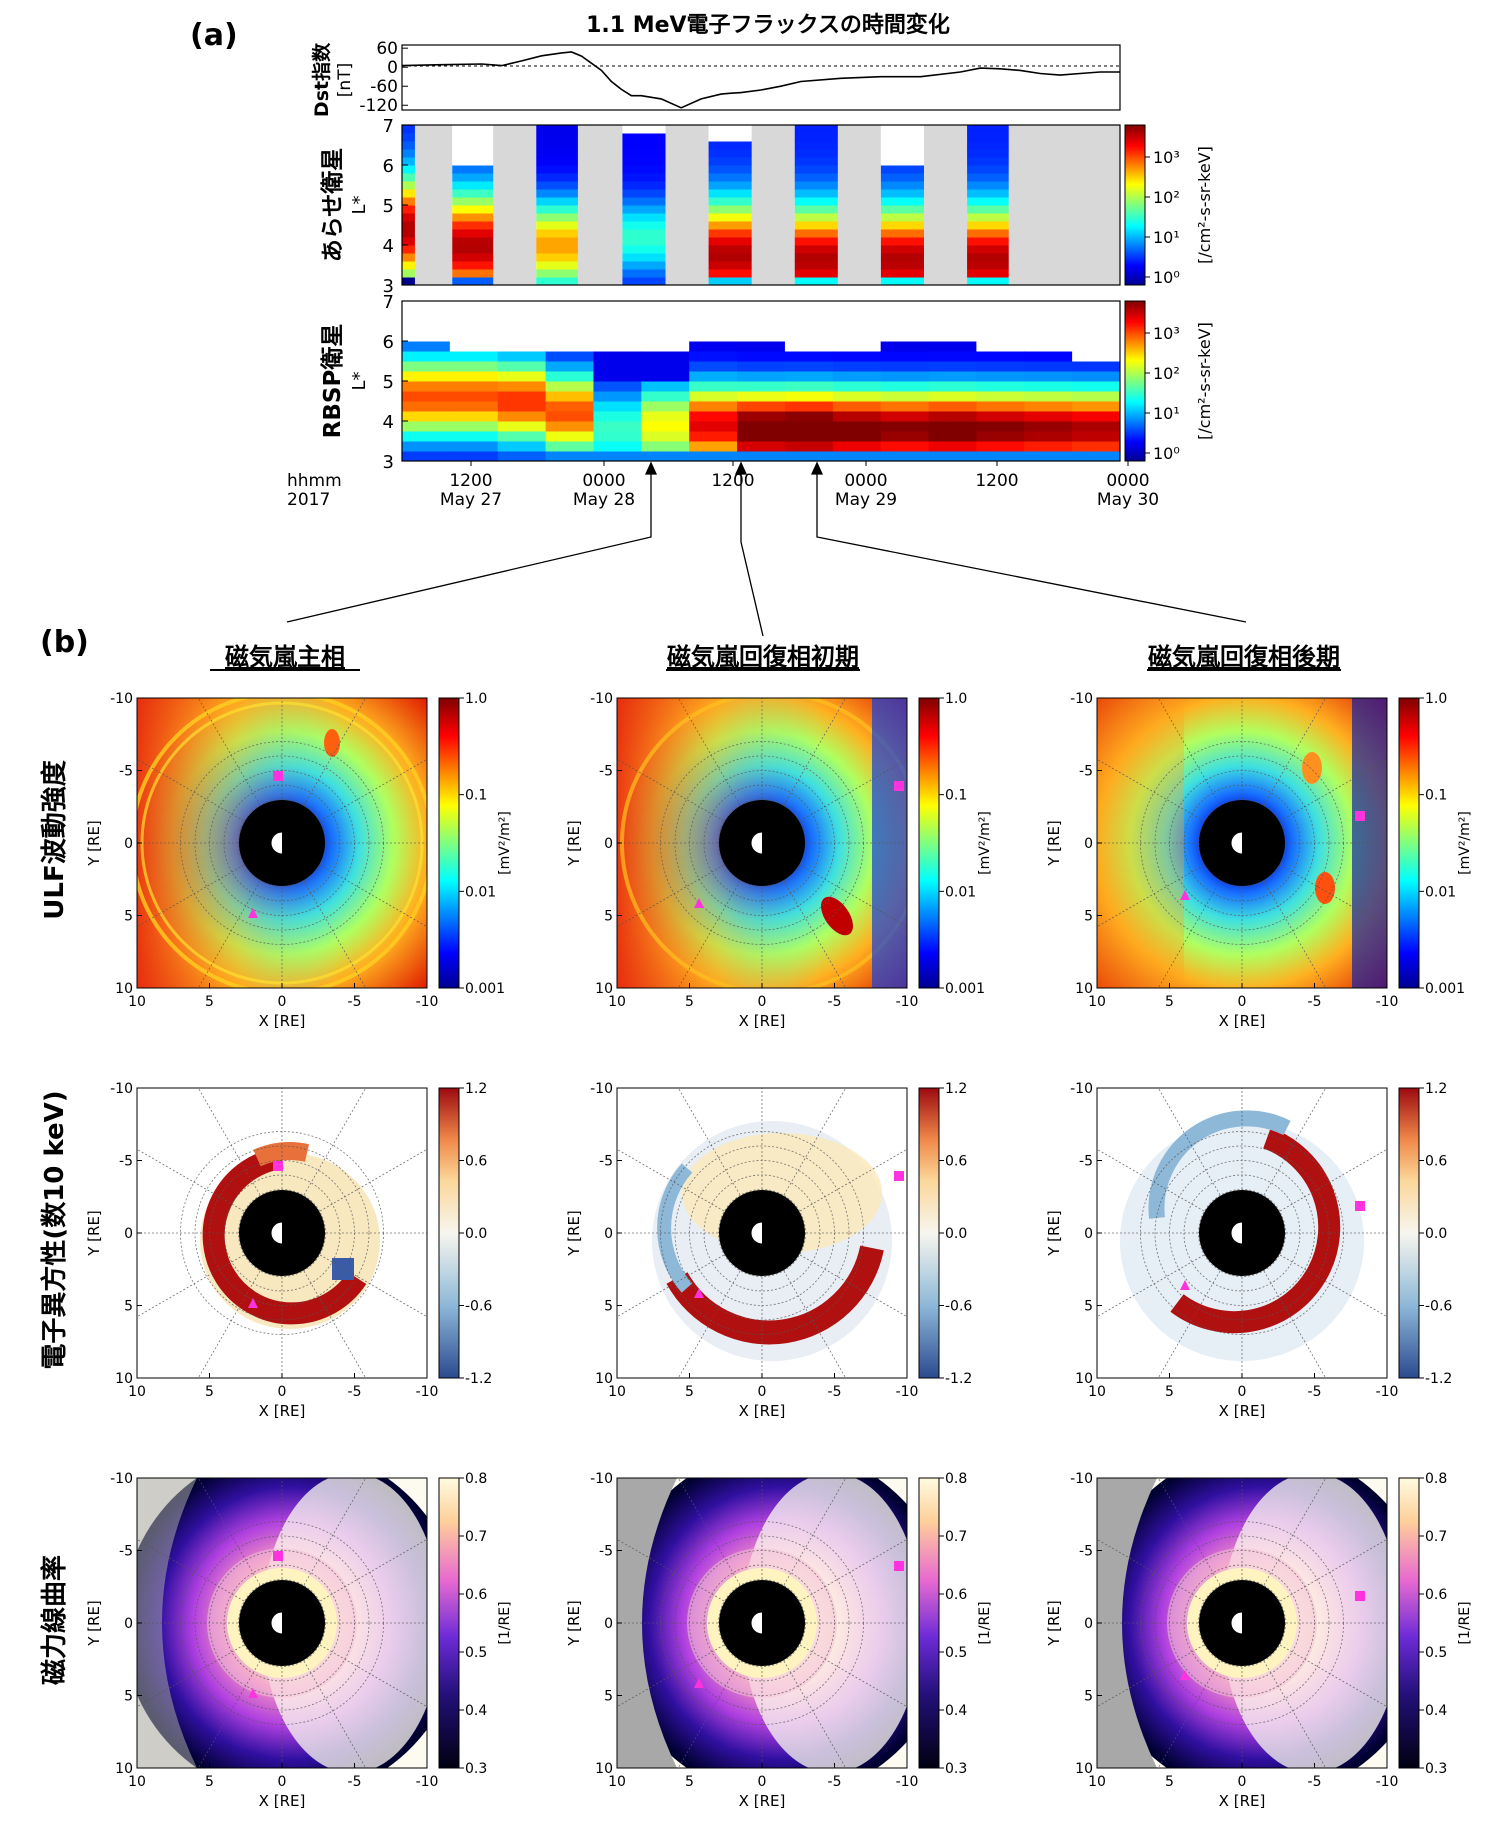 The height and width of the screenshot is (1834, 1500). Describe the element at coordinates (775, 657) in the screenshot. I see `column-titles: 磁気嵐主相 磁気嵐回復相初期 磁気嵐回復相後期` at that location.